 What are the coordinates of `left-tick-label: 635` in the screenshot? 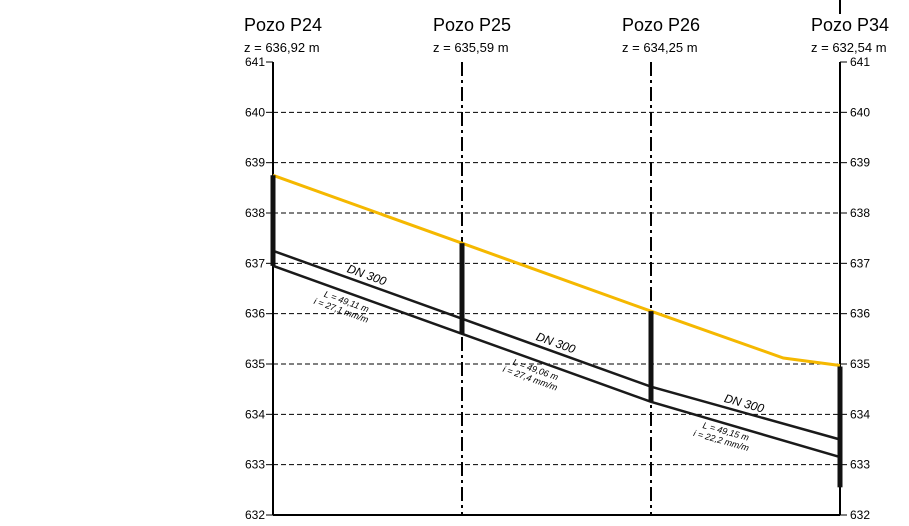 It's located at (255, 364).